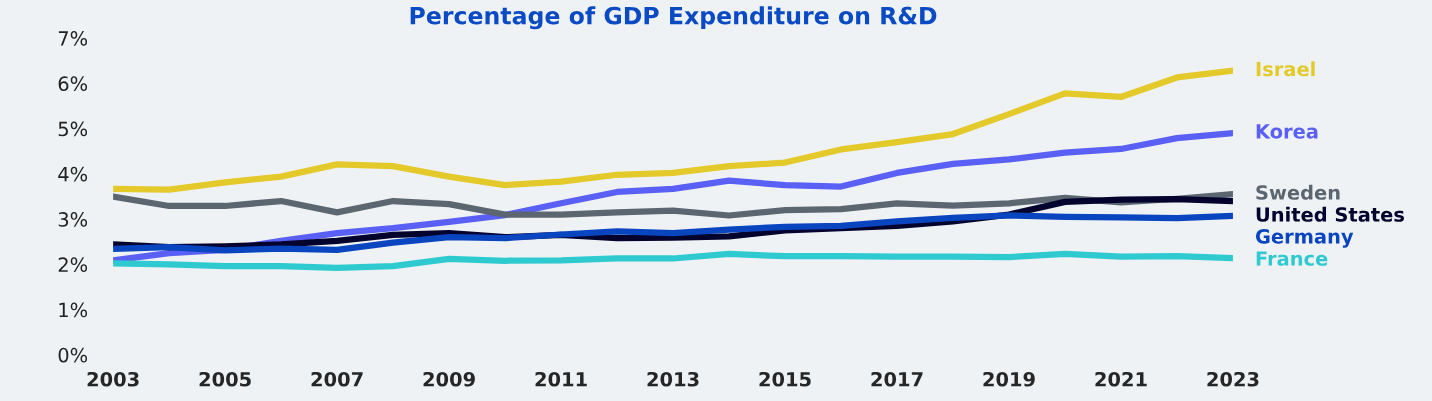 Image resolution: width=1432 pixels, height=401 pixels. Describe the element at coordinates (449, 379) in the screenshot. I see `x-tick-label: 2009` at that location.